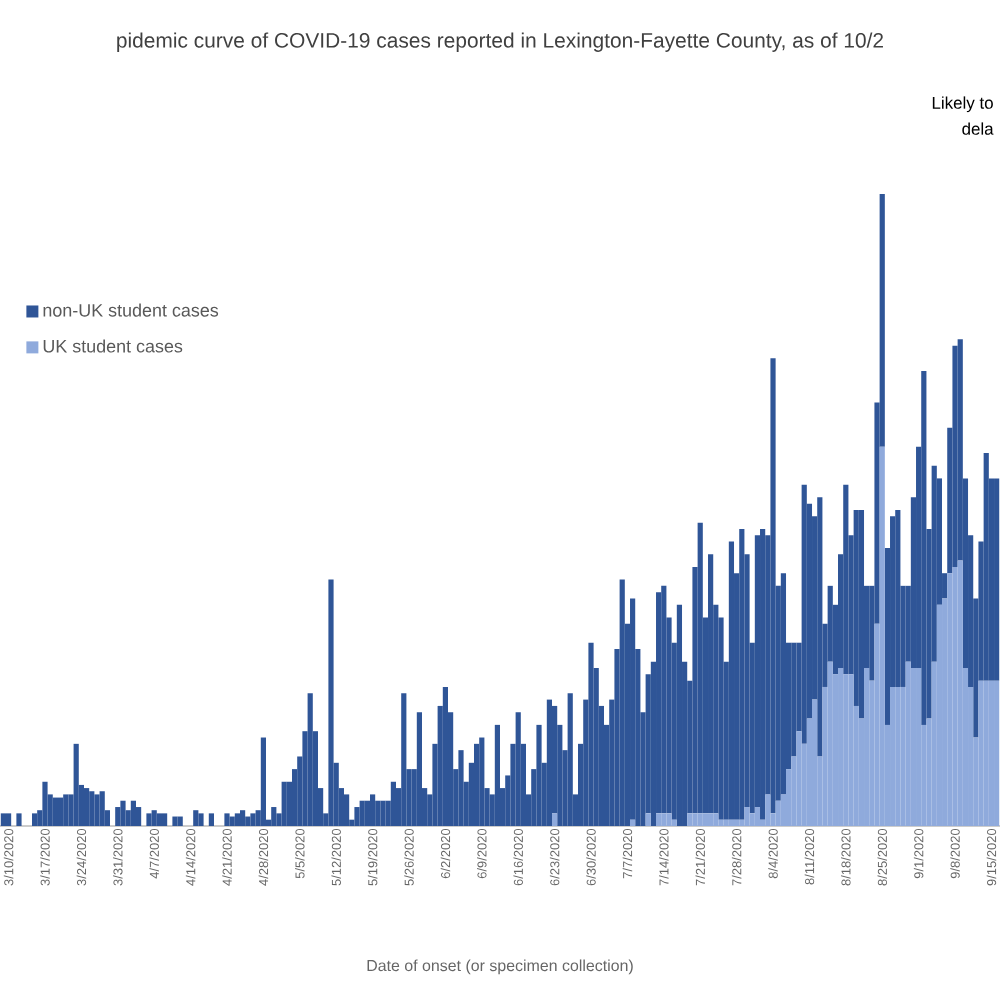 This screenshot has height=1000, width=1000. I want to click on text: Likely to, so click(962, 104).